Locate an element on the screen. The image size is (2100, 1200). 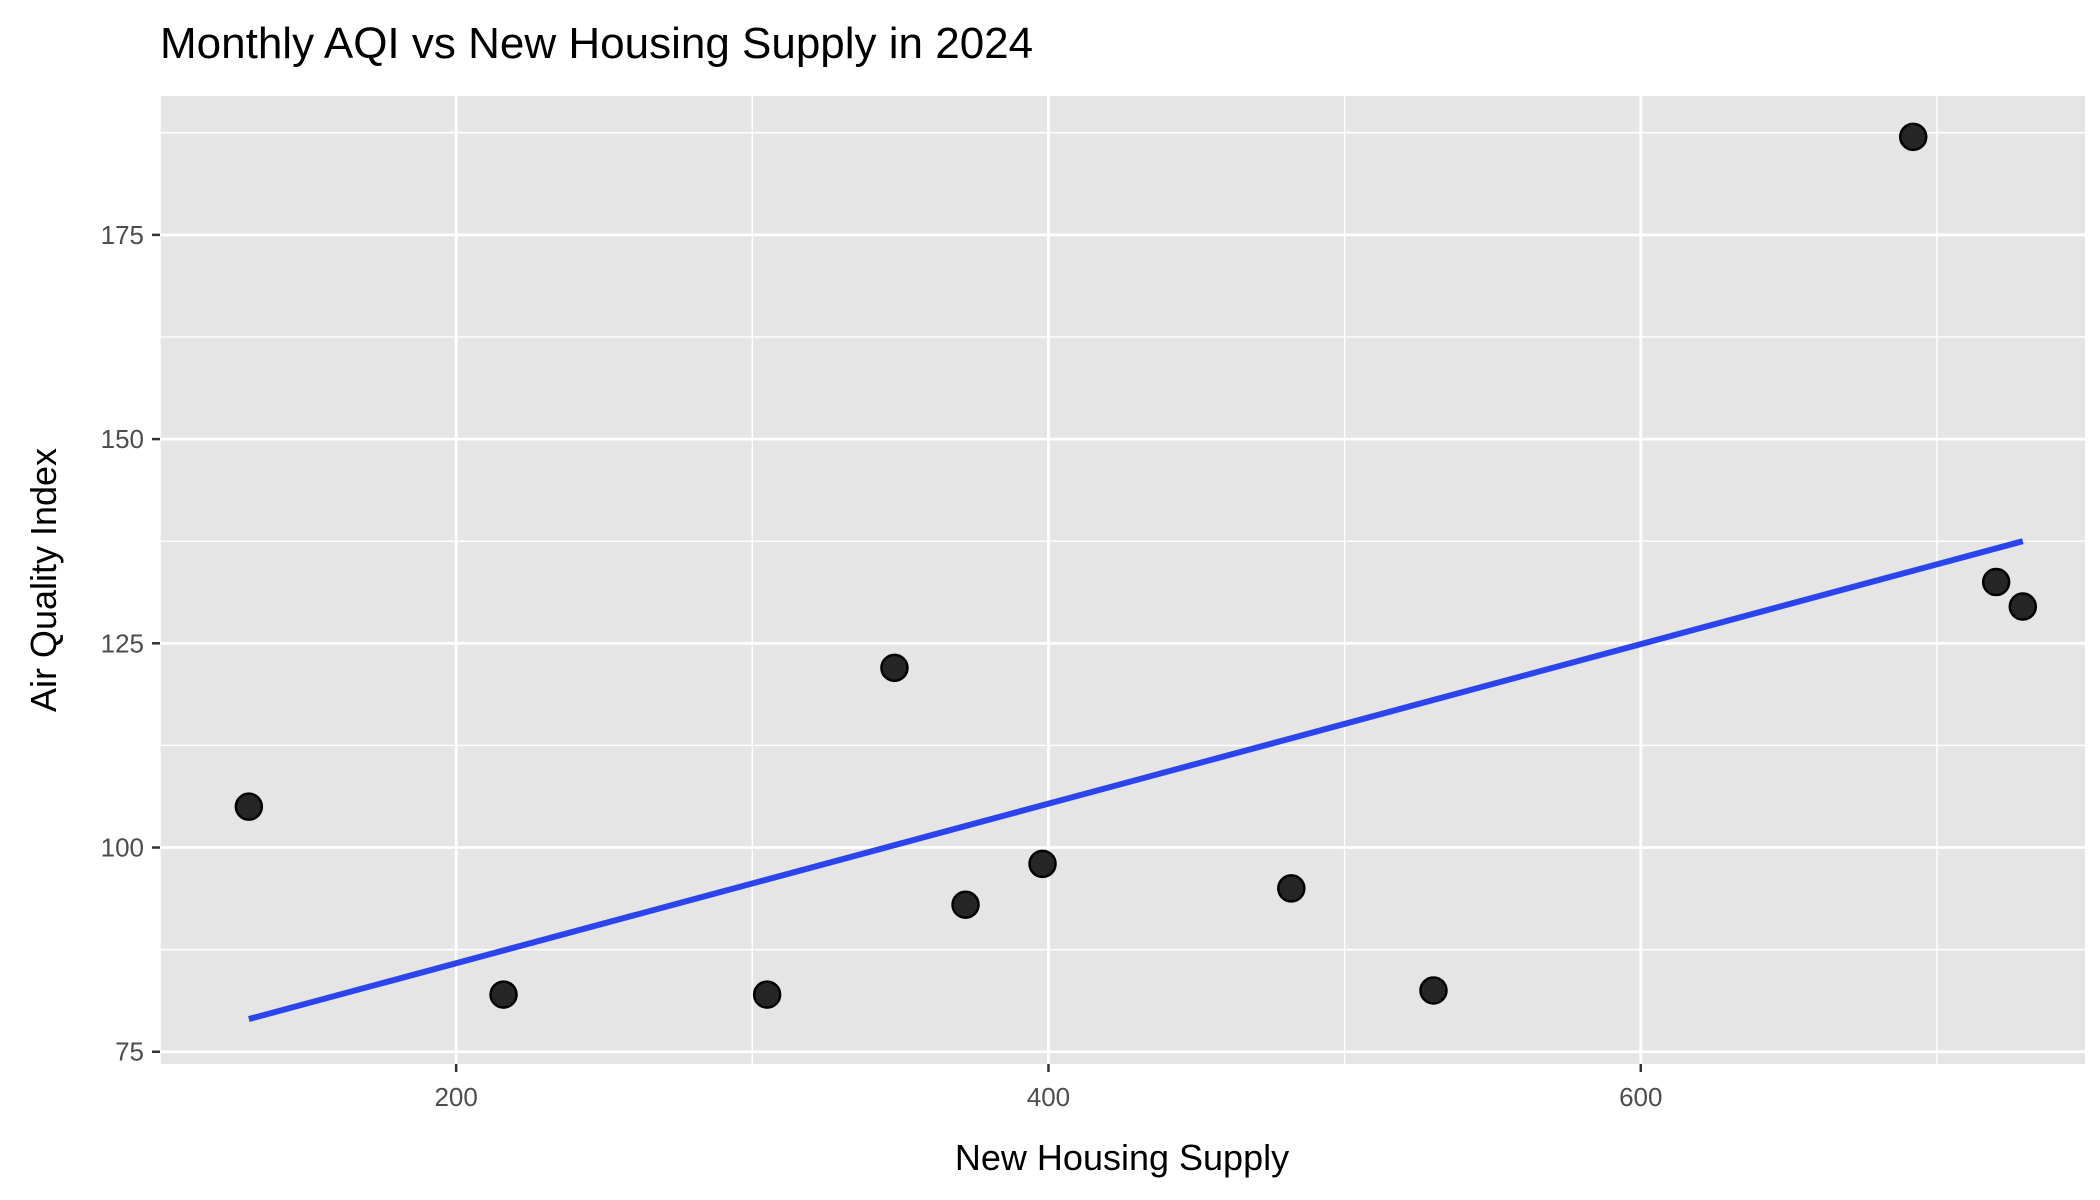
x-tick-label: 400 is located at coordinates (1048, 1097).